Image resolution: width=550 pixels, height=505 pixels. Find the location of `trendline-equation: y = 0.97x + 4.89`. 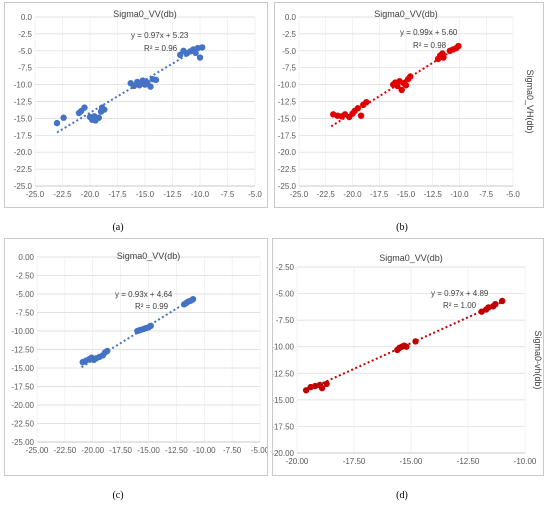

trendline-equation: y = 0.97x + 4.89 is located at coordinates (460, 293).